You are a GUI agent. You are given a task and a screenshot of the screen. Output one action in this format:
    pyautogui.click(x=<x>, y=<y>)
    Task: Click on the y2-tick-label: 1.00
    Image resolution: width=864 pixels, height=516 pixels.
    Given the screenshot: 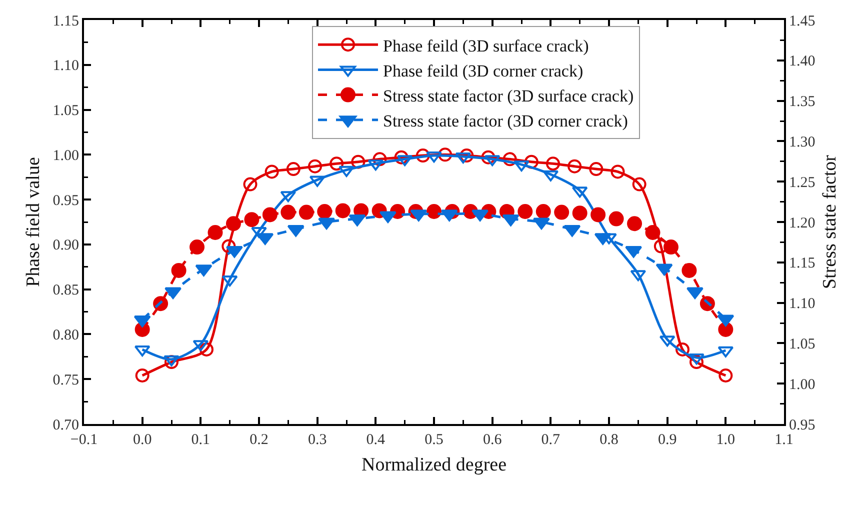 What is the action you would take?
    pyautogui.click(x=802, y=384)
    